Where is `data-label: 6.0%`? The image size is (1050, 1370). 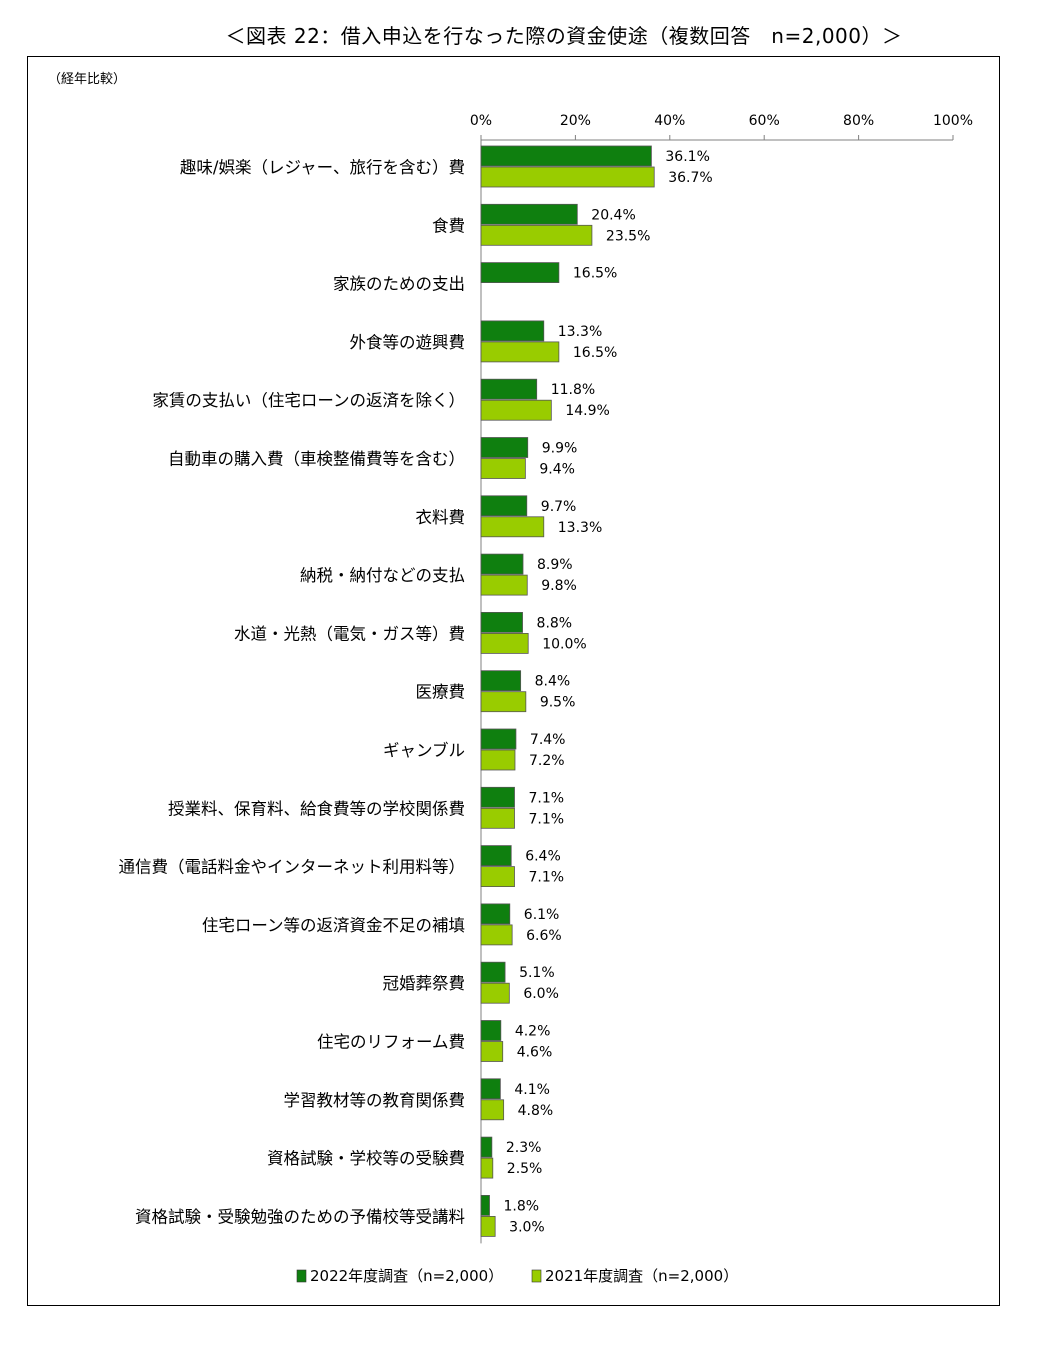 data-label: 6.0% is located at coordinates (541, 994).